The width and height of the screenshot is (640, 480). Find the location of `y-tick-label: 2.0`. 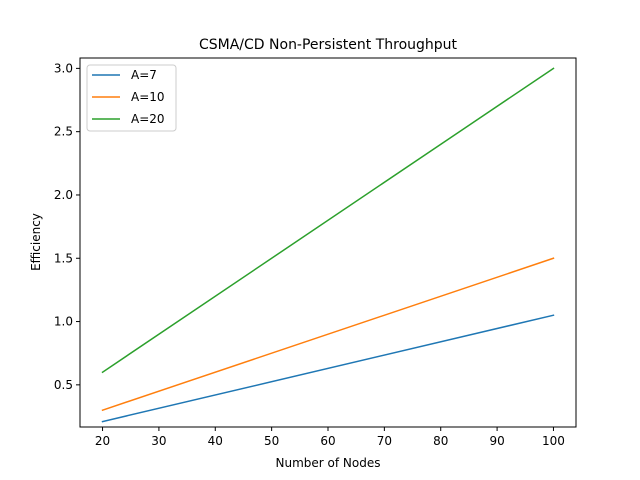

y-tick-label: 2.0 is located at coordinates (63, 195).